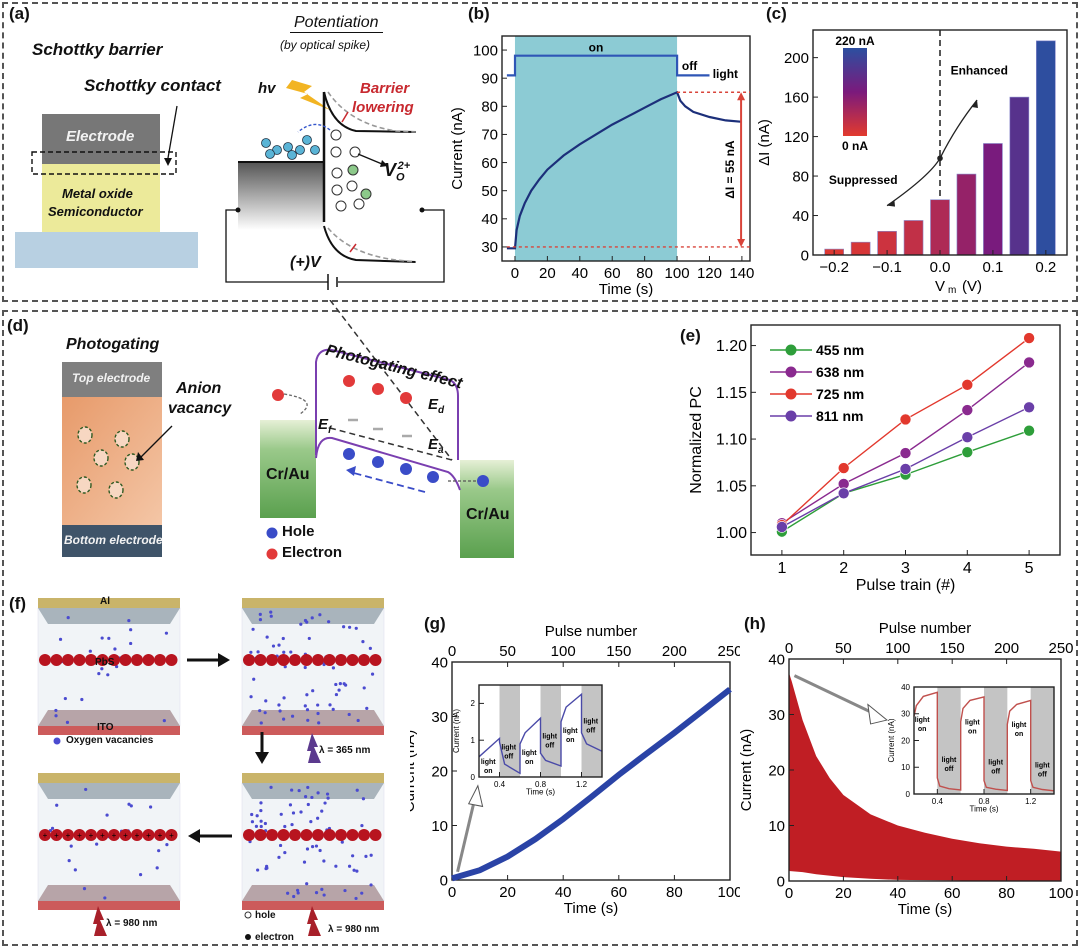 This screenshot has width=1080, height=950. What do you see at coordinates (272, 554) in the screenshot?
I see `legend-electron-icon` at bounding box center [272, 554].